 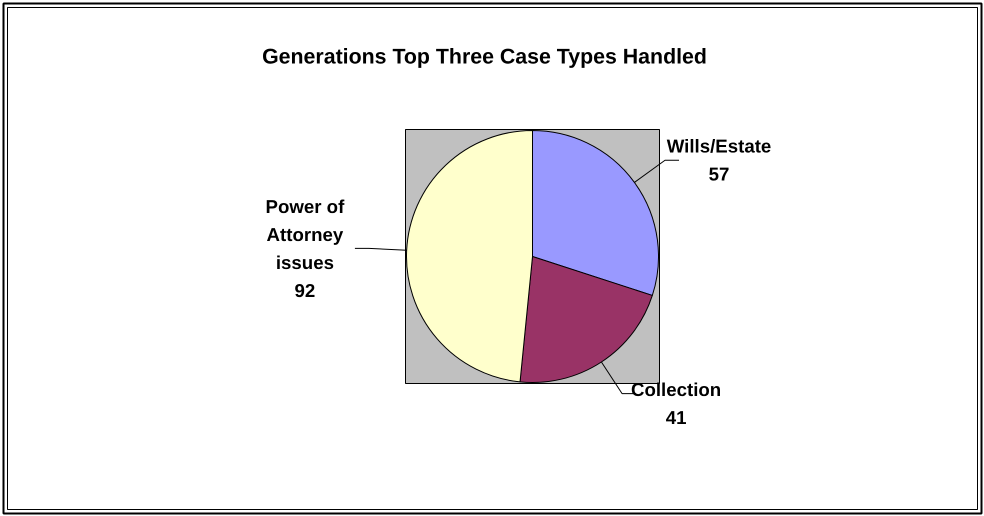 What do you see at coordinates (676, 389) in the screenshot?
I see `slice-label: Collection` at bounding box center [676, 389].